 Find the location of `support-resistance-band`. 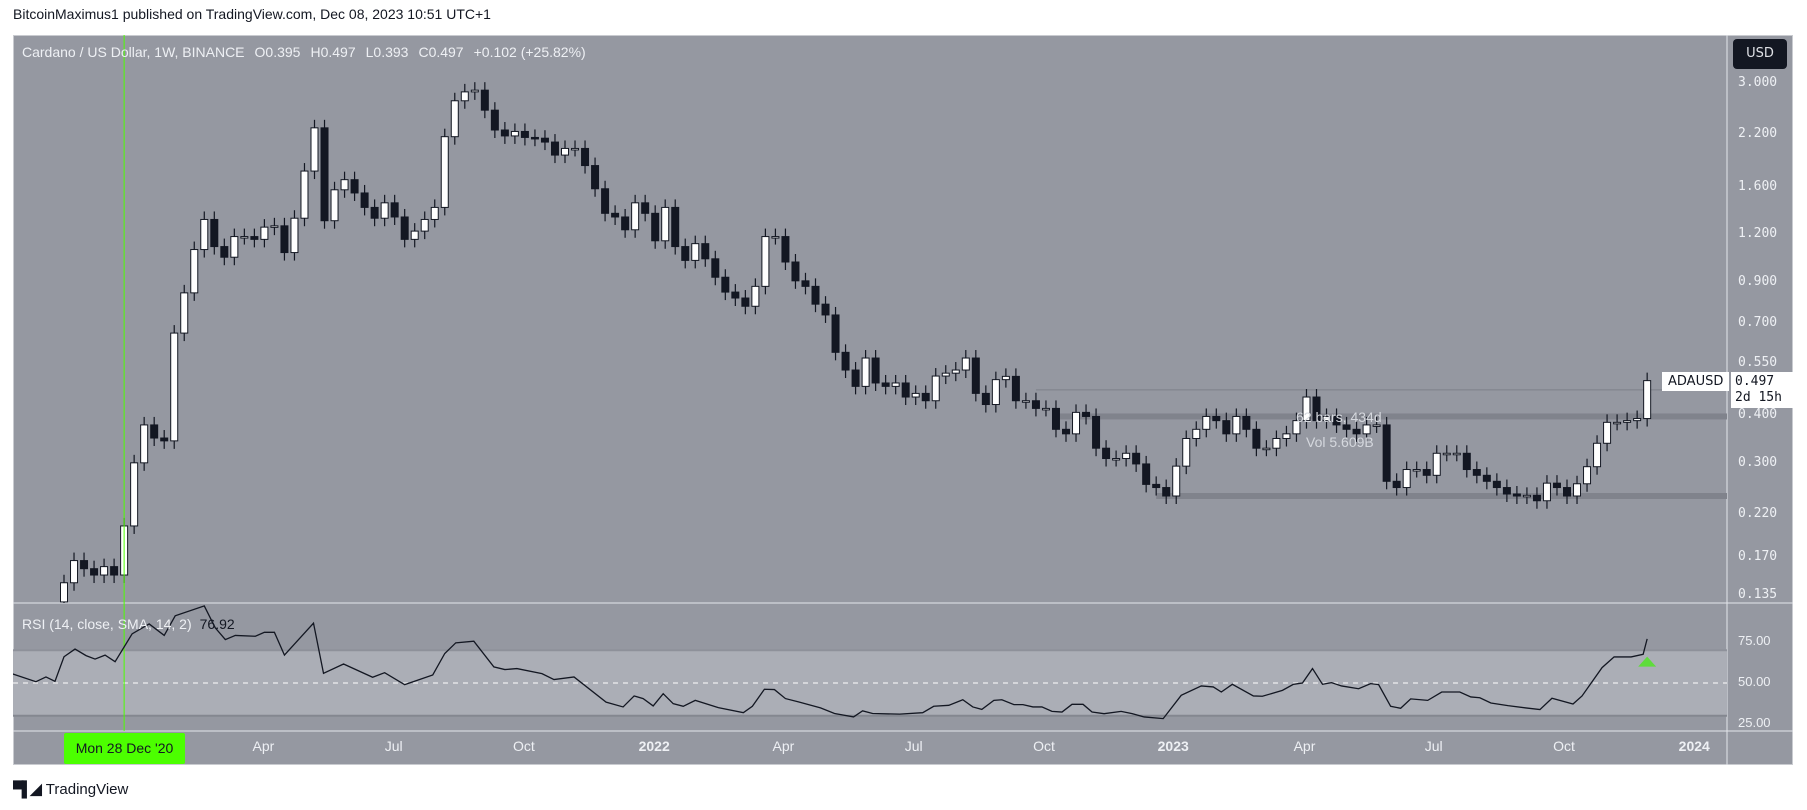

support-resistance-band is located at coordinates (1441, 496).